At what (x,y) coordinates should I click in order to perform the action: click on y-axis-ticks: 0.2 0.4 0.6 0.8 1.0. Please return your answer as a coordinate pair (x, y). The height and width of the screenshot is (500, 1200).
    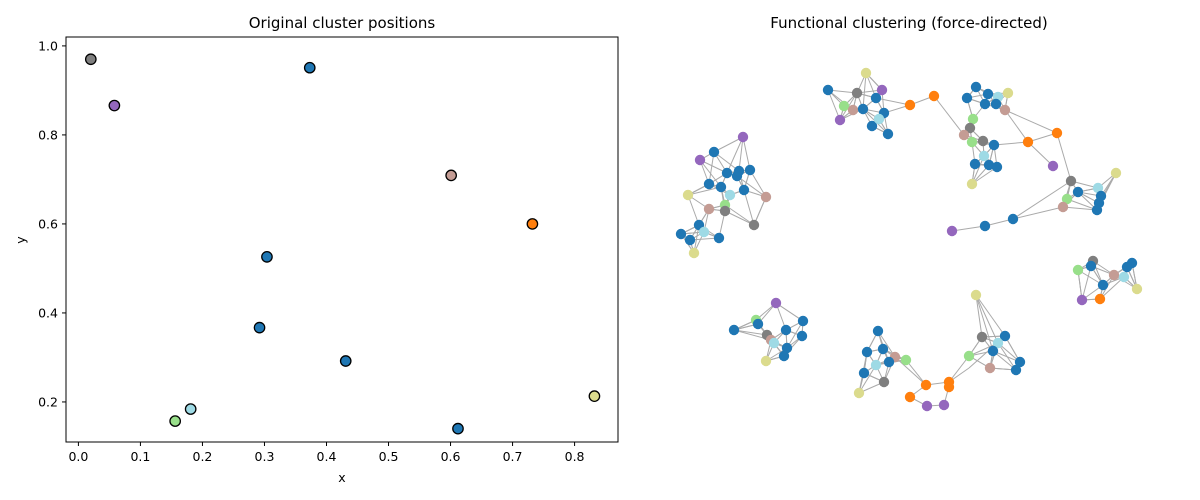
    Looking at the image, I should click on (52, 223).